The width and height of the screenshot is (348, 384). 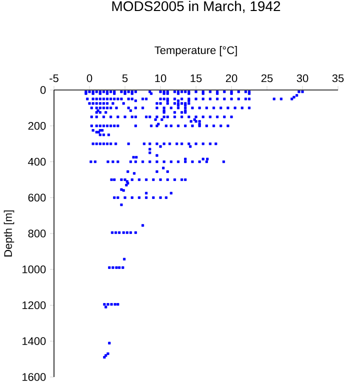 What do you see at coordinates (125, 78) in the screenshot?
I see `x-tick-label: 5` at bounding box center [125, 78].